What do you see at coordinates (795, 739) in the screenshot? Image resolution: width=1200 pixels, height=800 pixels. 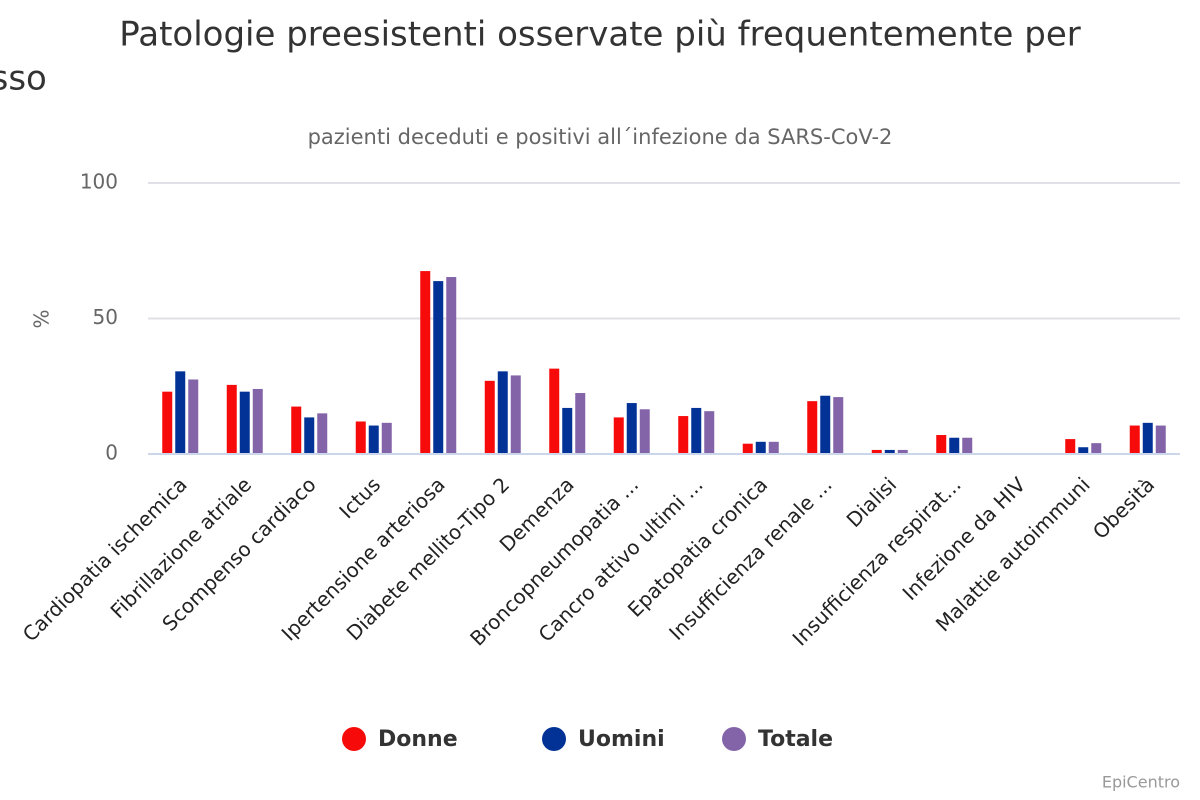 I see `legend-label: Totale` at bounding box center [795, 739].